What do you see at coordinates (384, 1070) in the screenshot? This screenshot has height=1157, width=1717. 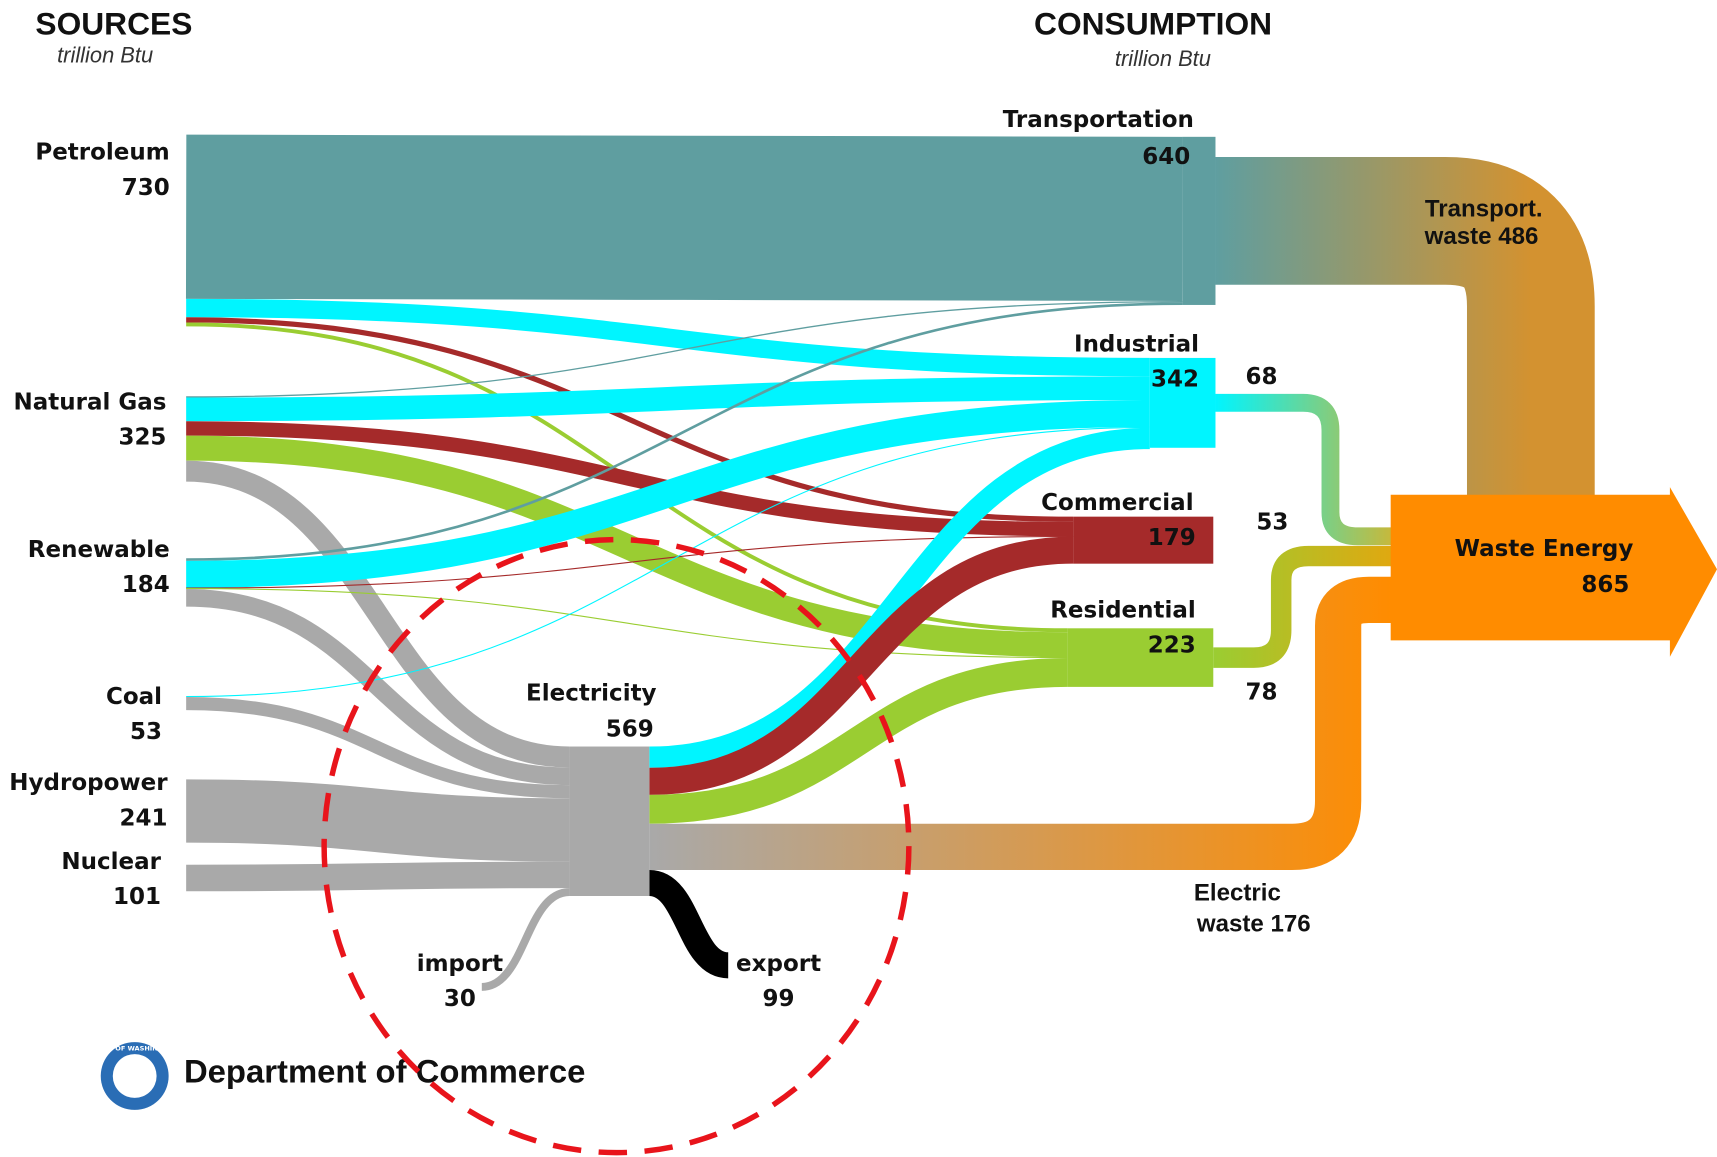 I see `footer: Department of Commerce` at bounding box center [384, 1070].